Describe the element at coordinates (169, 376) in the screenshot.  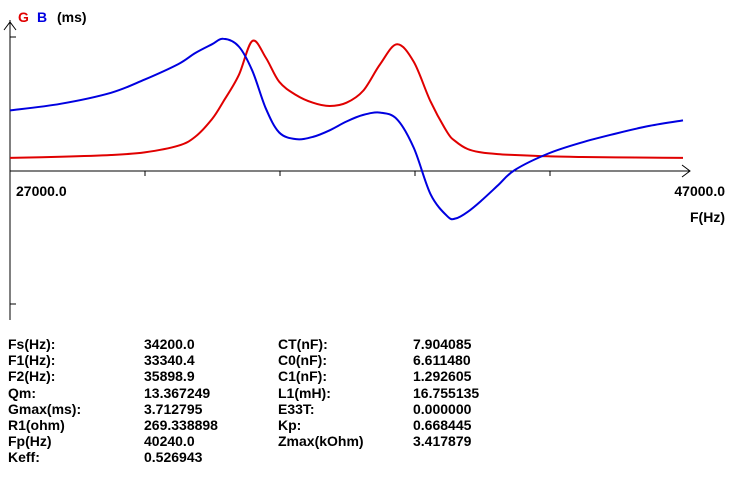
I see `param-value: 35898.9` at that location.